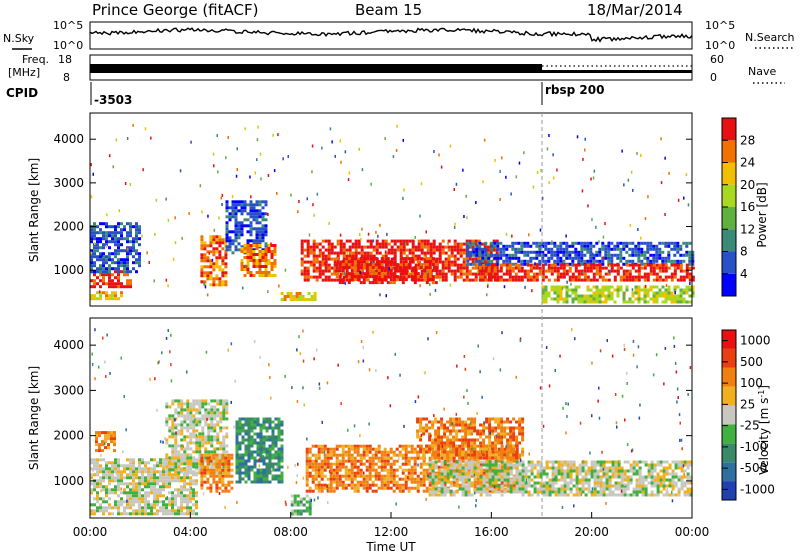 The width and height of the screenshot is (800, 554). What do you see at coordinates (175, 10) in the screenshot?
I see `station-title: Prince George (fitACF)` at bounding box center [175, 10].